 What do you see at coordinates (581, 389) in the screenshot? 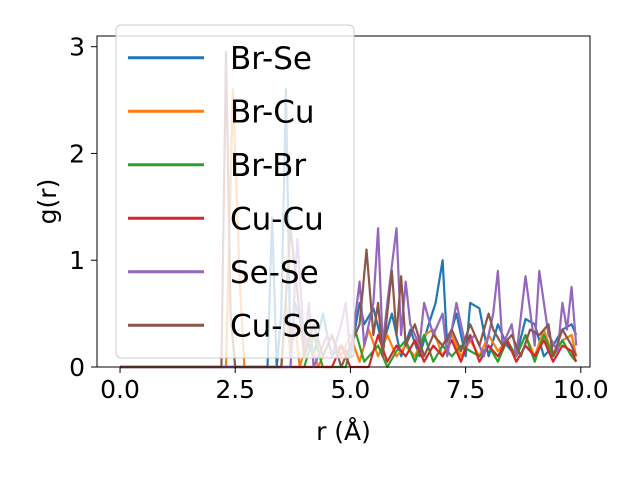
I see `x-tick-label: 10.0` at bounding box center [581, 389].